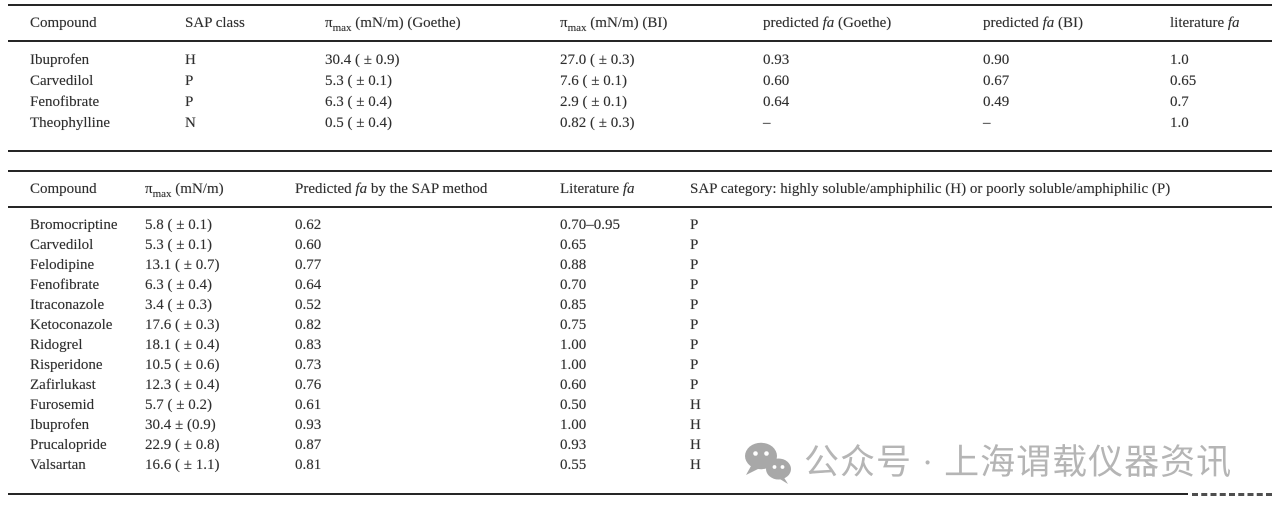 The height and width of the screenshot is (515, 1280). Describe the element at coordinates (68, 445) in the screenshot. I see `cell: Prucalopride` at that location.